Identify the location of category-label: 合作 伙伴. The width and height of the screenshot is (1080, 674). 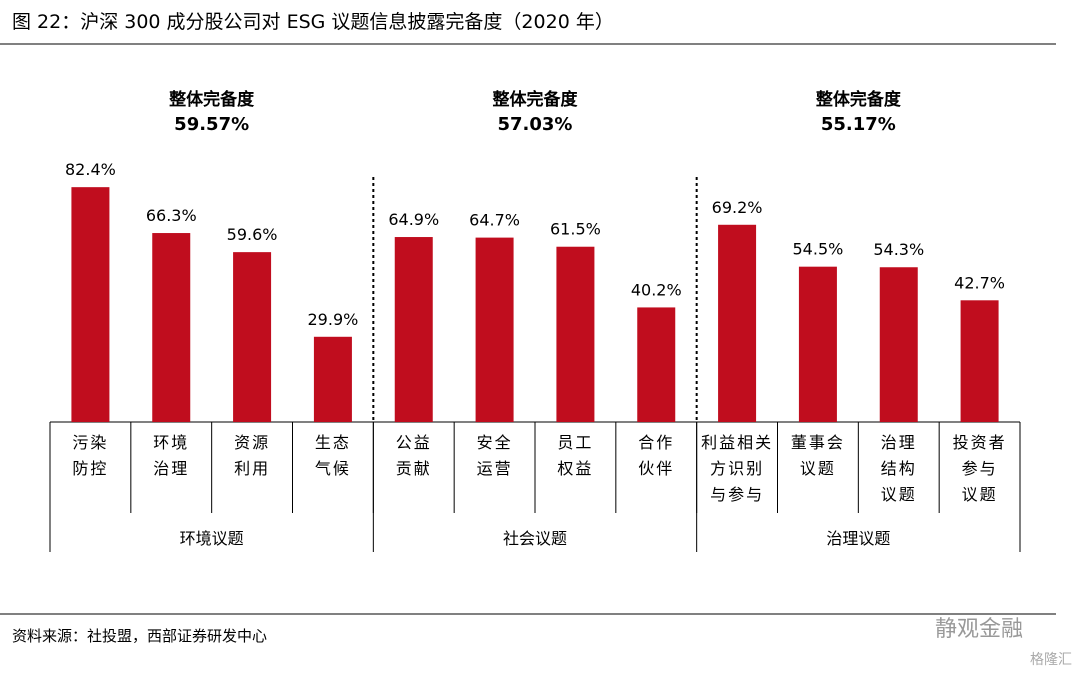
(656, 455).